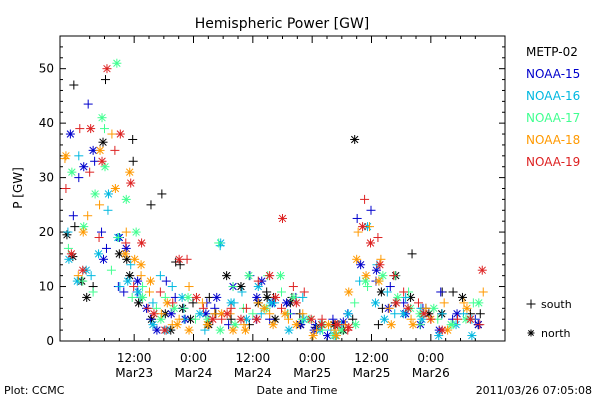 This screenshot has width=600, height=400. Describe the element at coordinates (46, 123) in the screenshot. I see `y-tick-label: 40` at that location.